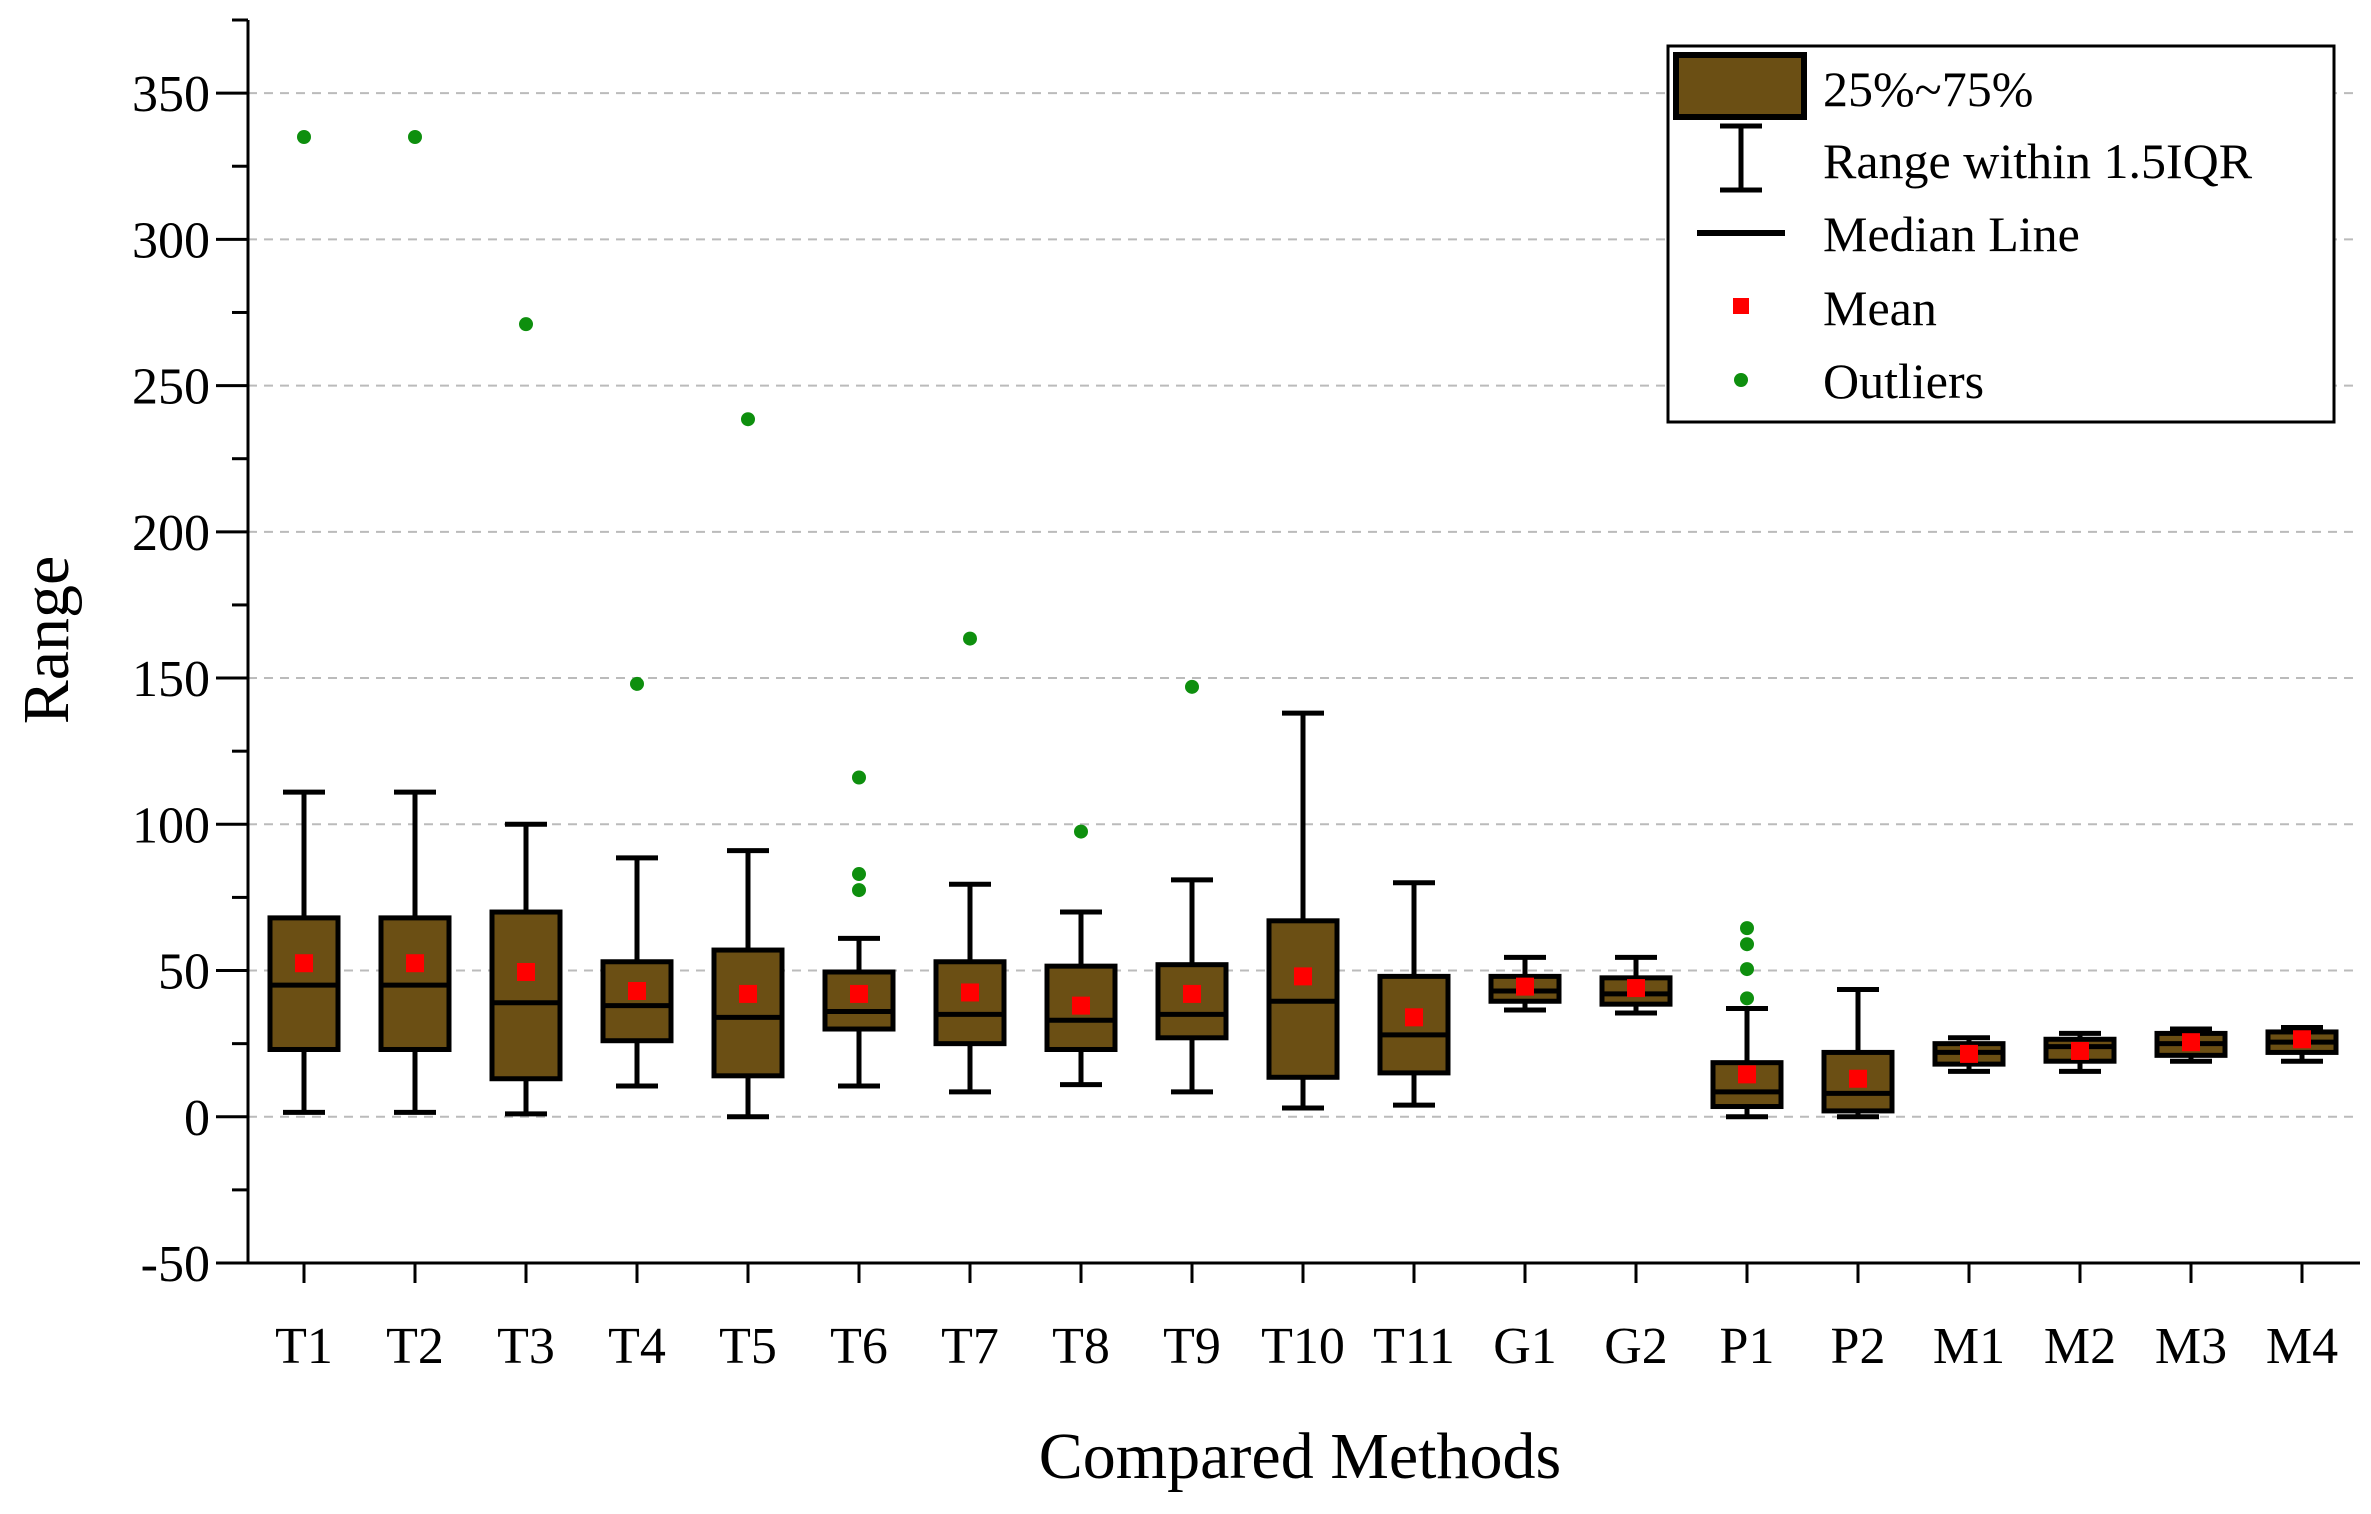  What do you see at coordinates (171, 533) in the screenshot?
I see `y-tick-label: 200` at bounding box center [171, 533].